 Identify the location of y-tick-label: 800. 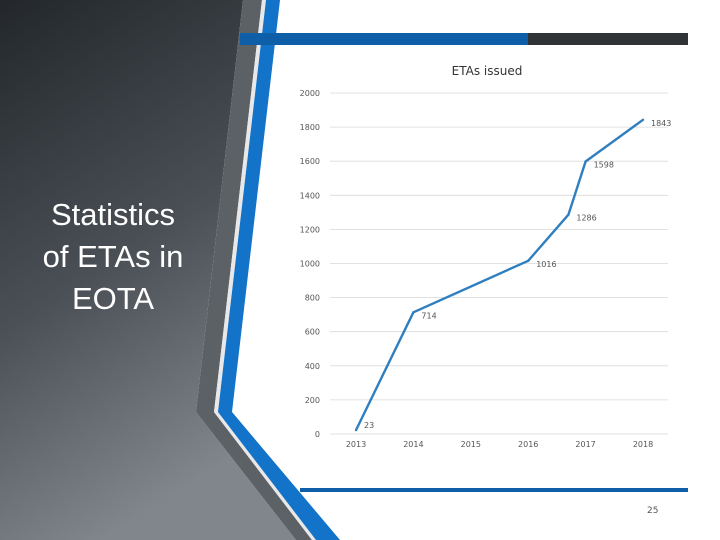
(312, 298).